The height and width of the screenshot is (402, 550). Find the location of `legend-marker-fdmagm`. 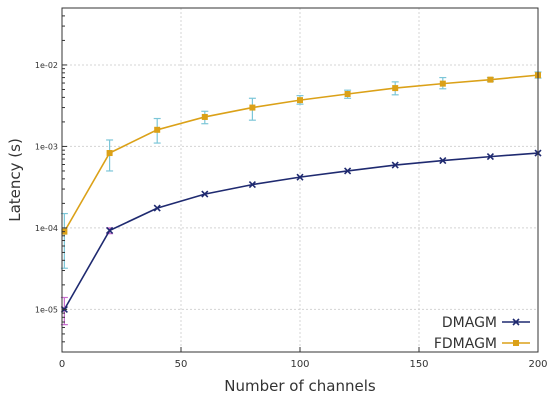

legend-marker-fdmagm is located at coordinates (516, 343).